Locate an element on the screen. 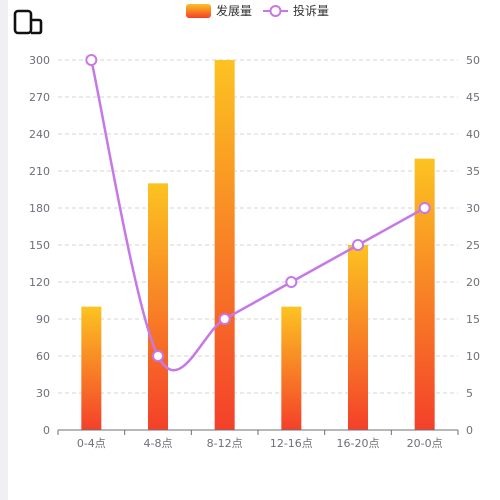  y-right-tick-label: 45 is located at coordinates (473, 97).